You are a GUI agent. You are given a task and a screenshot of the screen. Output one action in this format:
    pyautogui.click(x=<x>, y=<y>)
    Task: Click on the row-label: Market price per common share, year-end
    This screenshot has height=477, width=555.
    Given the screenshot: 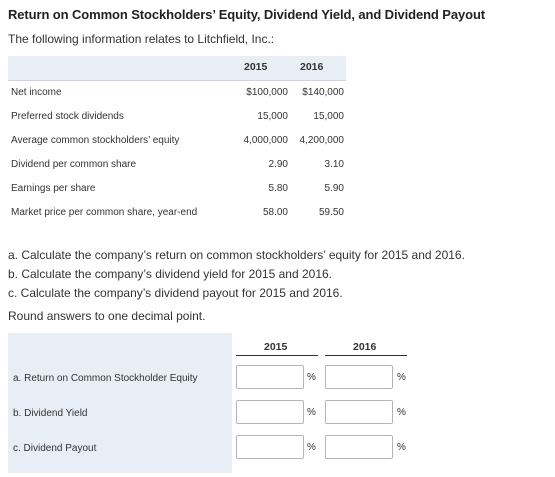 What is the action you would take?
    pyautogui.click(x=104, y=212)
    